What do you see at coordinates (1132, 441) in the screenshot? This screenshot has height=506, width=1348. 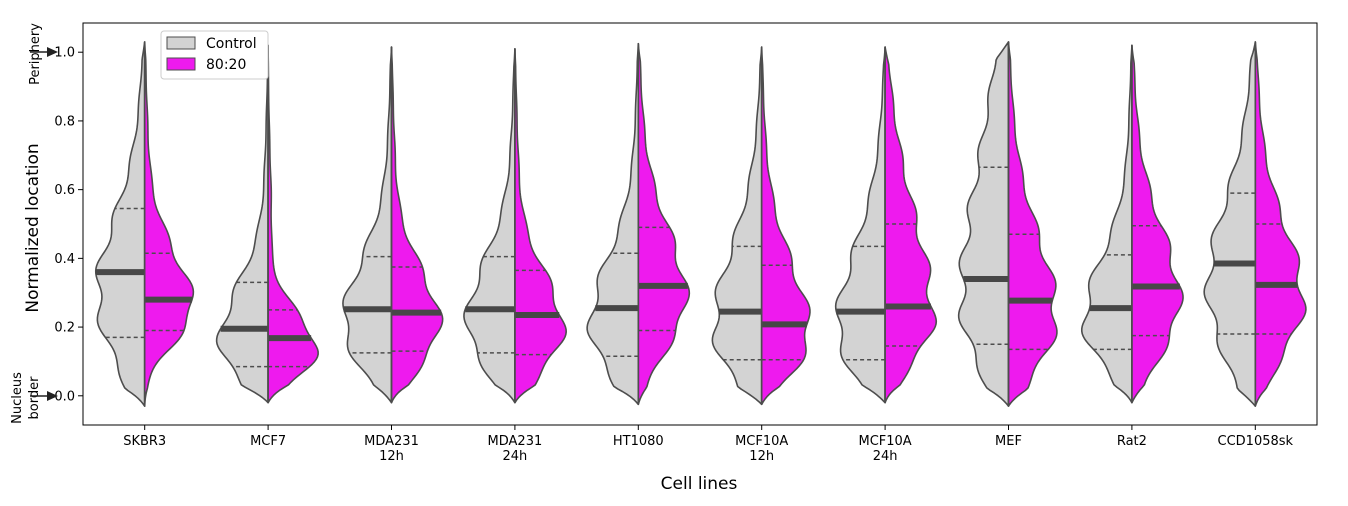 I see `x-tick-label: Rat2` at bounding box center [1132, 441].